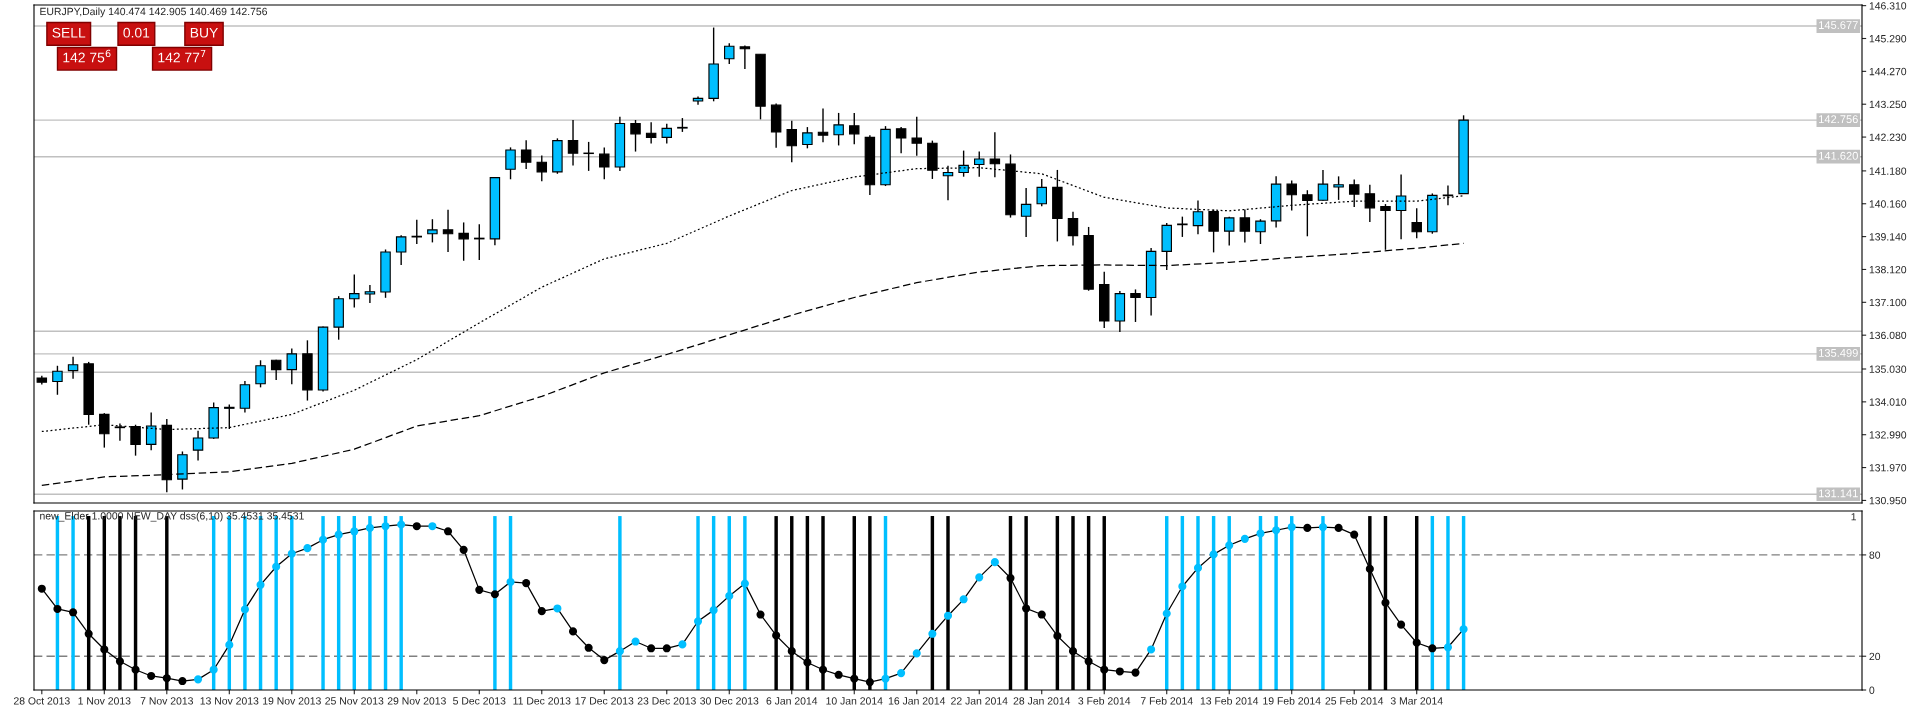  I want to click on y-tick-label: 132.990, so click(1888, 435).